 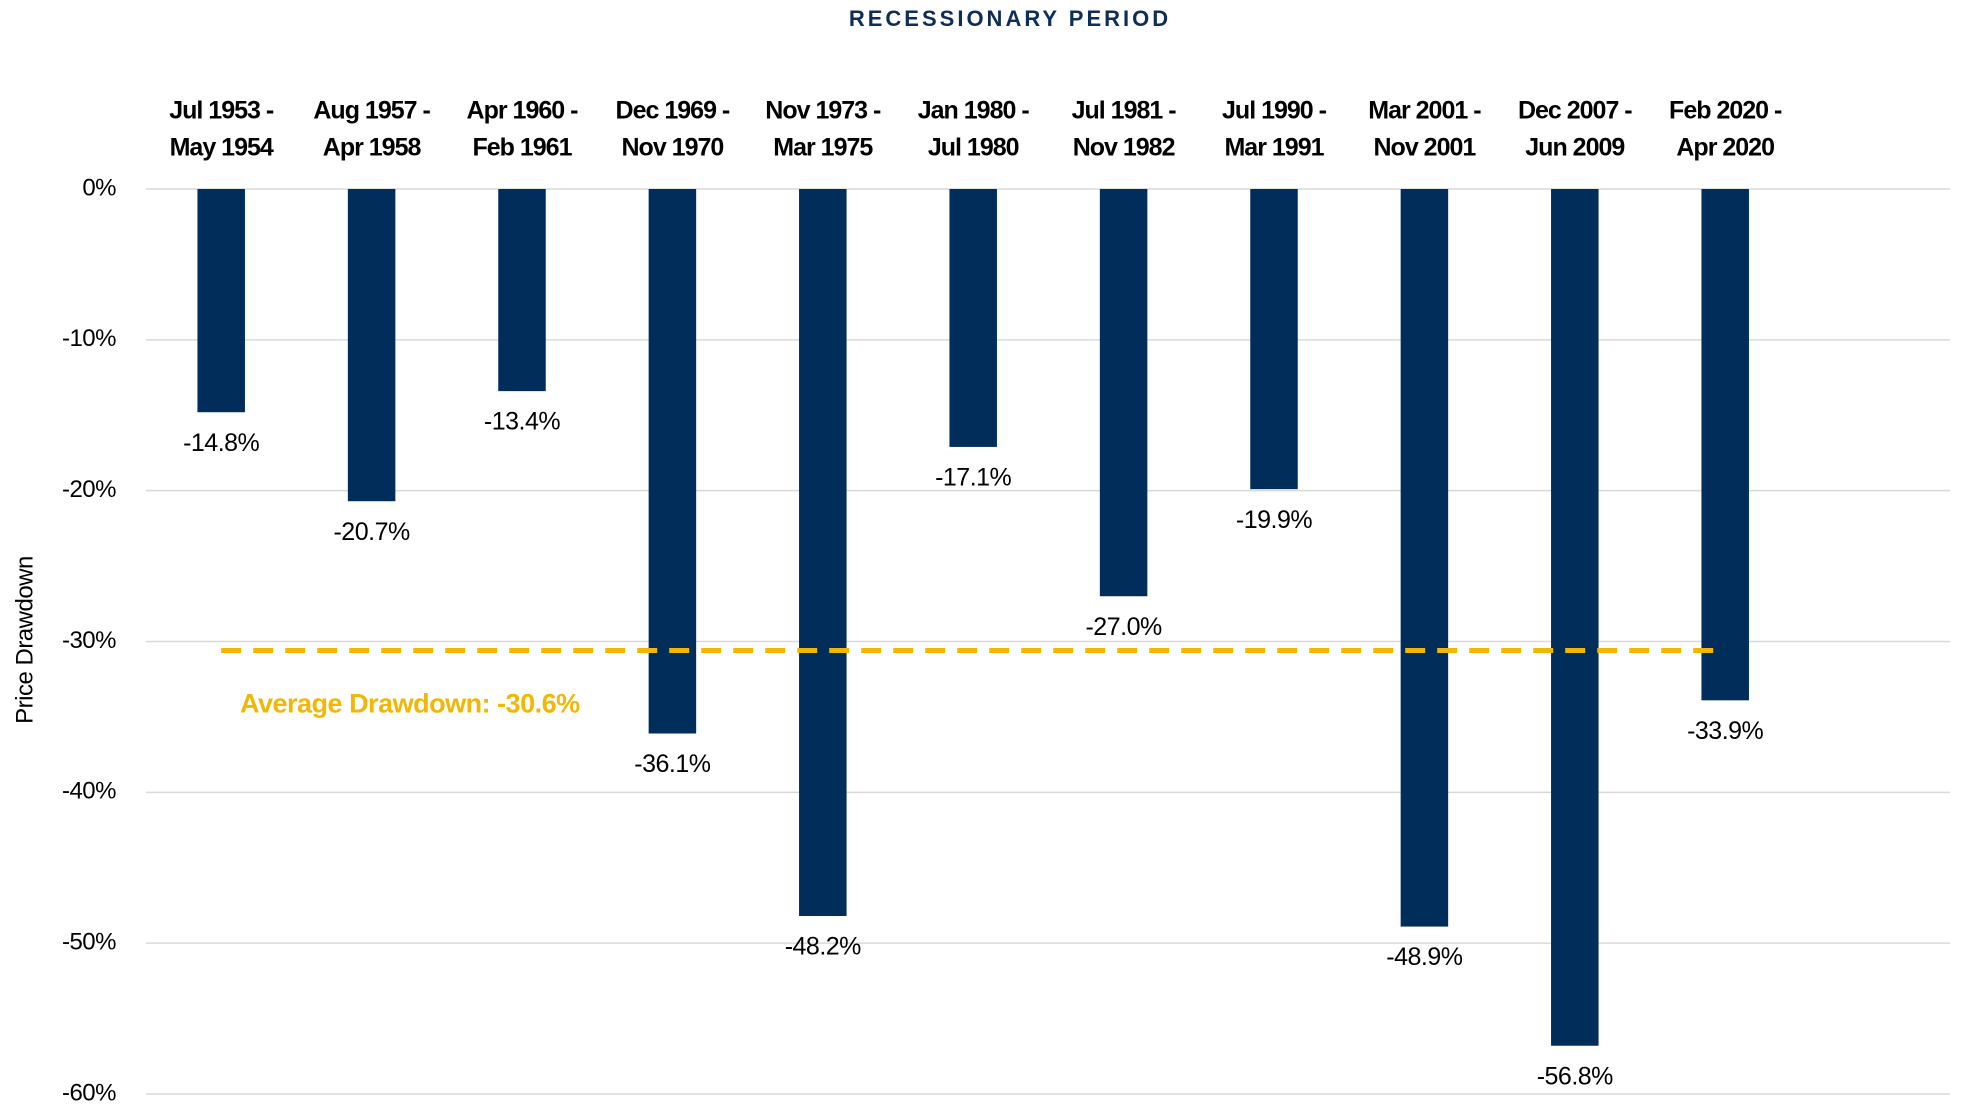 I want to click on value-label: -20.7%, so click(x=371, y=532).